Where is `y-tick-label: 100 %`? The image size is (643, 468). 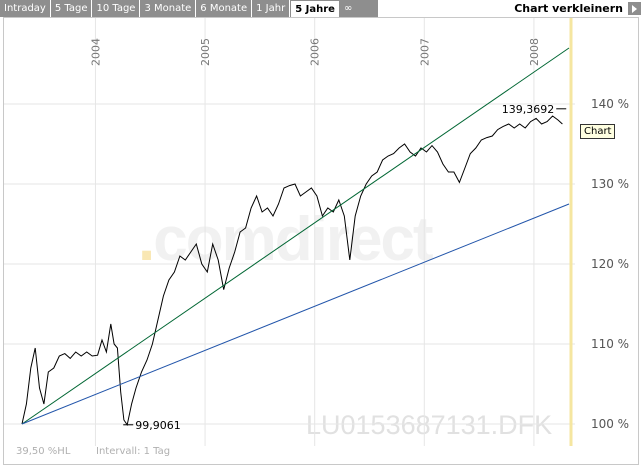 y-tick-label: 100 % is located at coordinates (610, 424).